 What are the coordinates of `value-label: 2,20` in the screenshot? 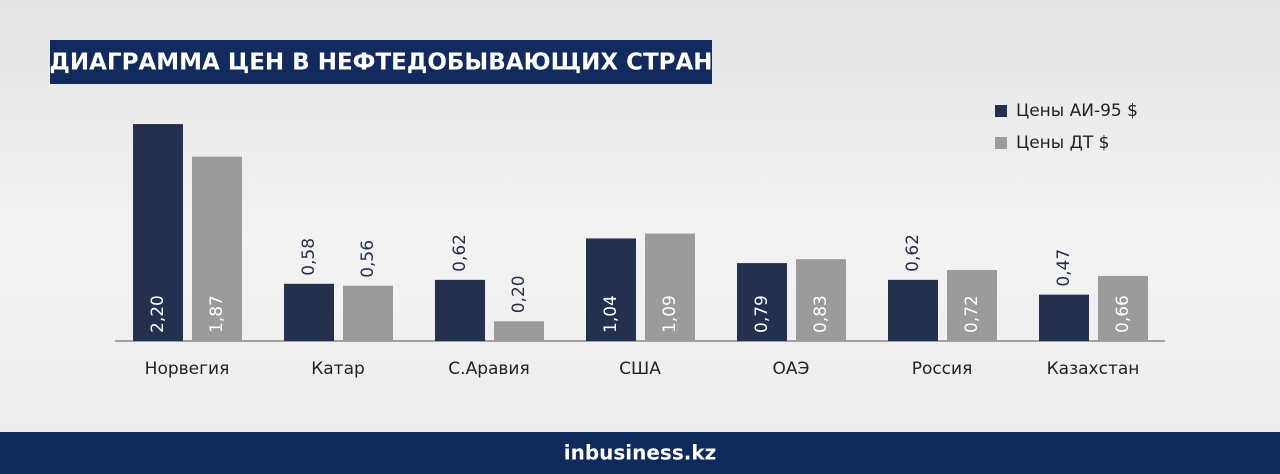 It's located at (158, 314).